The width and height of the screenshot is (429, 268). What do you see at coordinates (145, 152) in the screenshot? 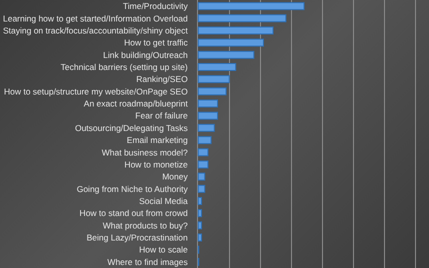
I see `y-tick-label: What business model?` at bounding box center [145, 152].